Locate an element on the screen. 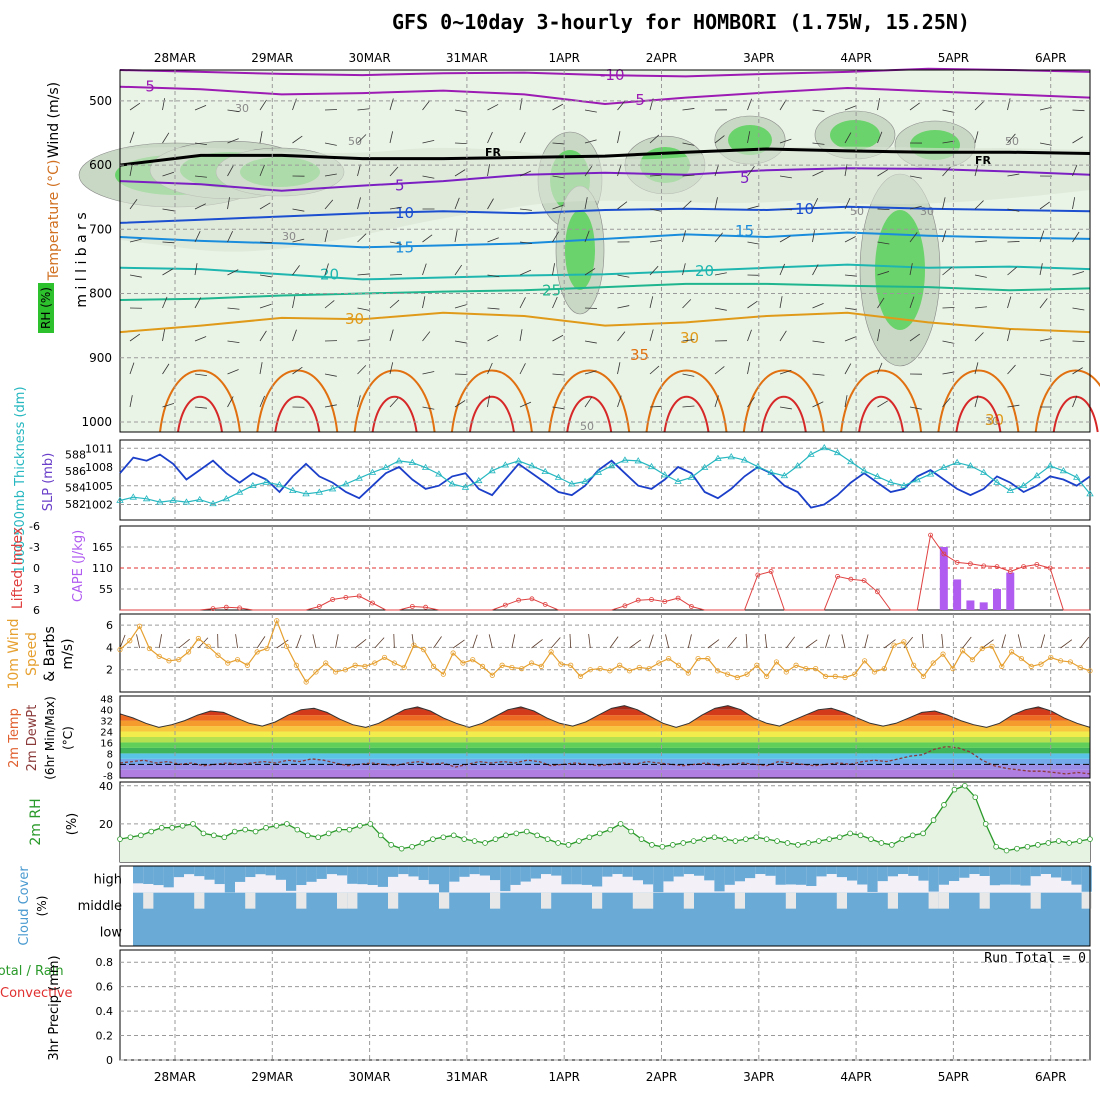 The width and height of the screenshot is (1100, 1100). cloud-middle-gap is located at coordinates (1035, 900).